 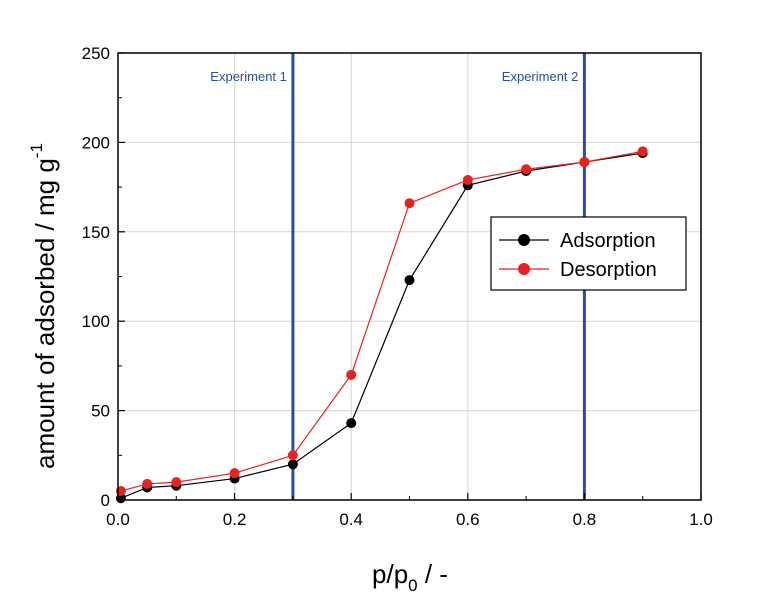 What do you see at coordinates (524, 269) in the screenshot?
I see `legend-marker-desorption` at bounding box center [524, 269].